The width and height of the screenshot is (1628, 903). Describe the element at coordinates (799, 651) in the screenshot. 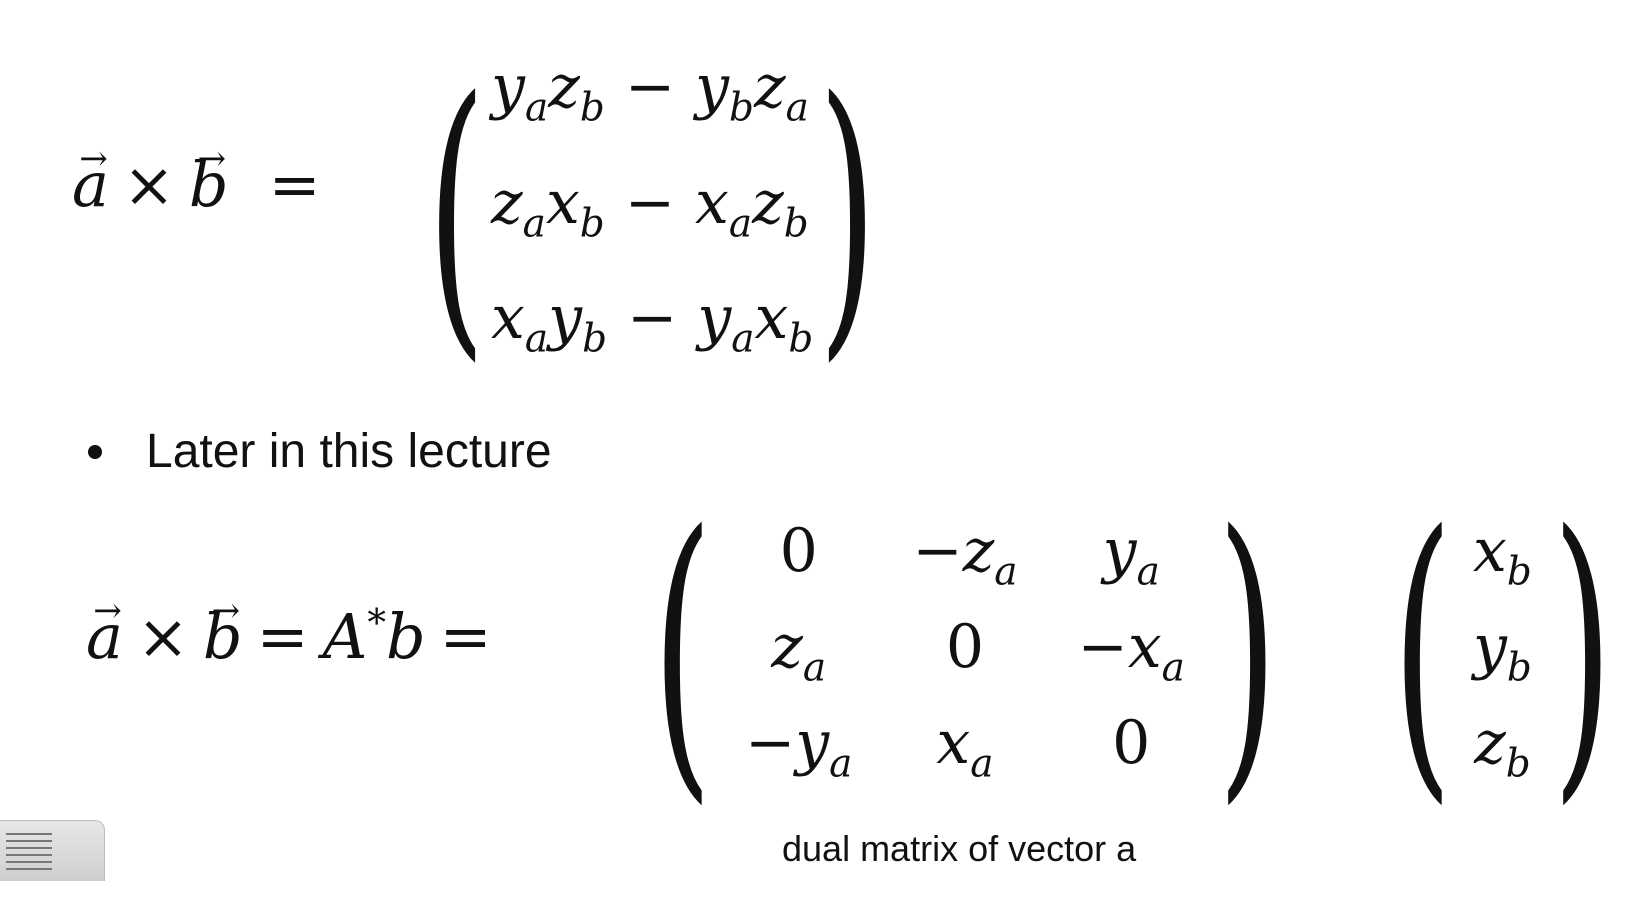

I see `matrix-cell: za` at that location.